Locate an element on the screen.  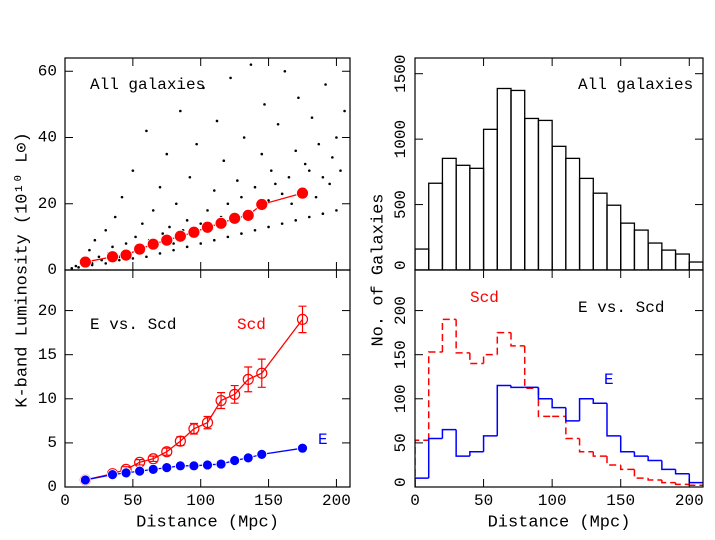
y-tick-label: 150 is located at coordinates (401, 354).